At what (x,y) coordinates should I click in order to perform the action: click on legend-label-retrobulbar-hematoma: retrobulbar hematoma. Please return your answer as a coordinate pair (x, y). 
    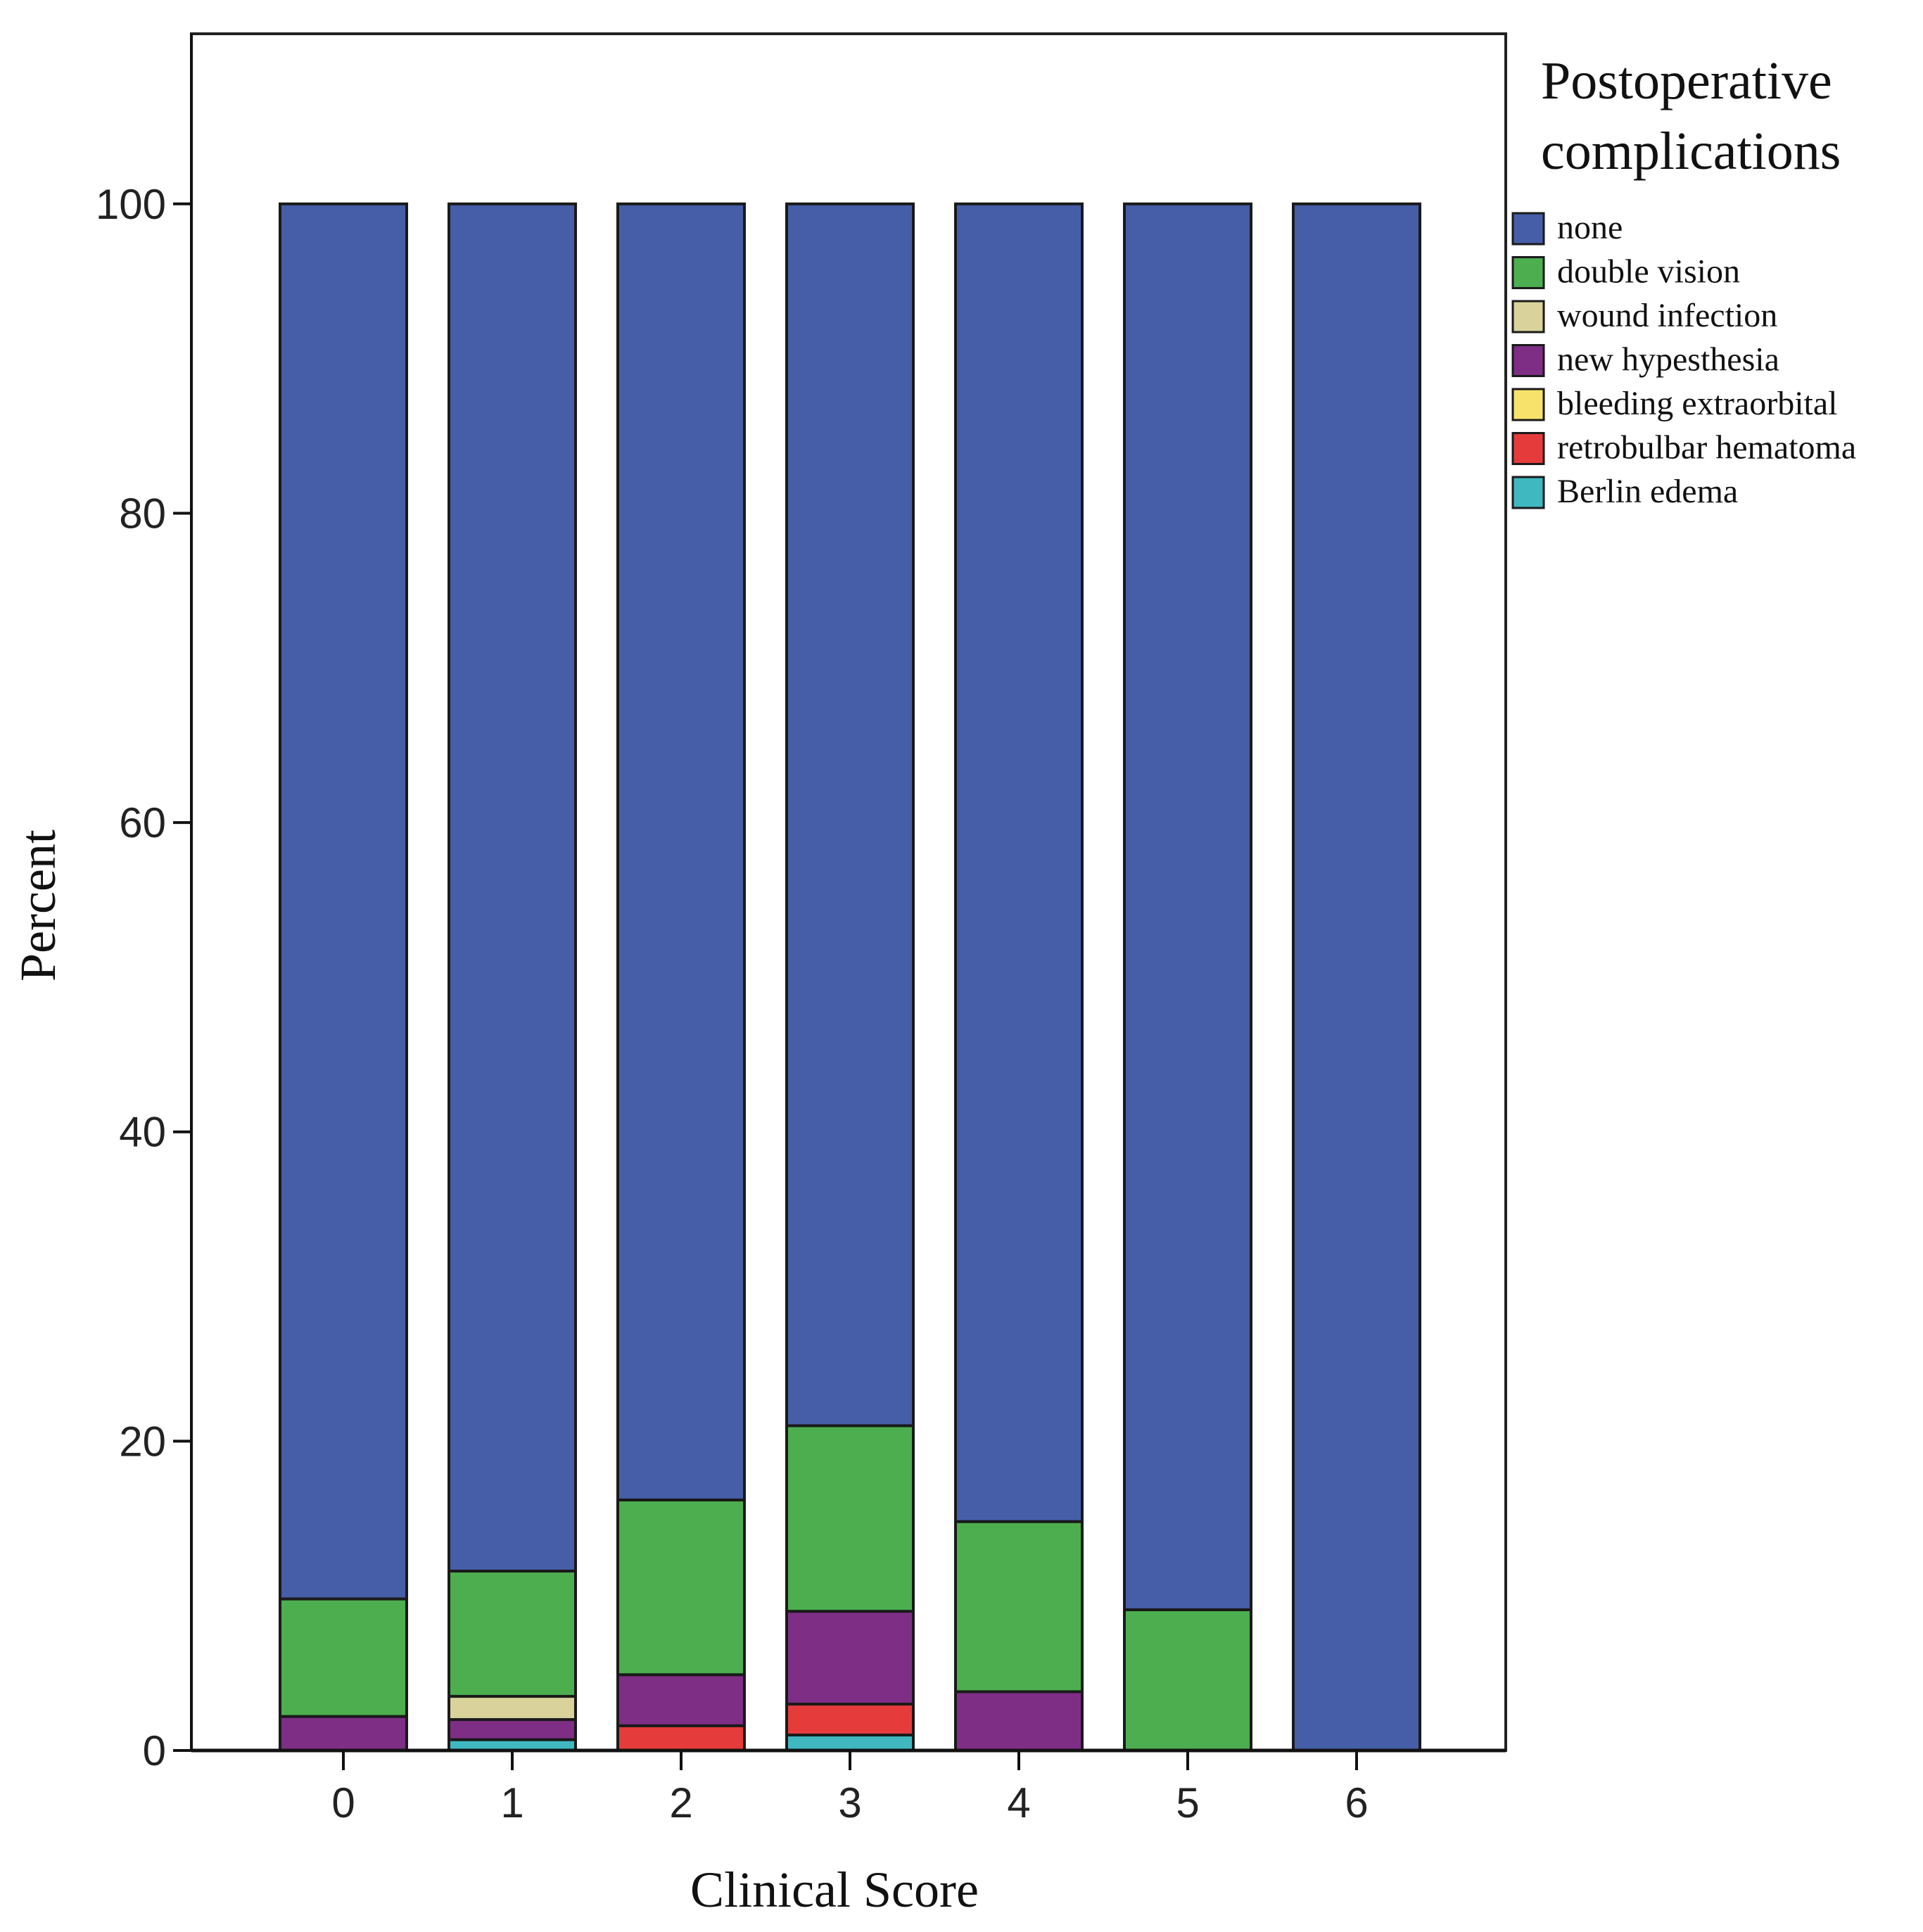
    Looking at the image, I should click on (1706, 447).